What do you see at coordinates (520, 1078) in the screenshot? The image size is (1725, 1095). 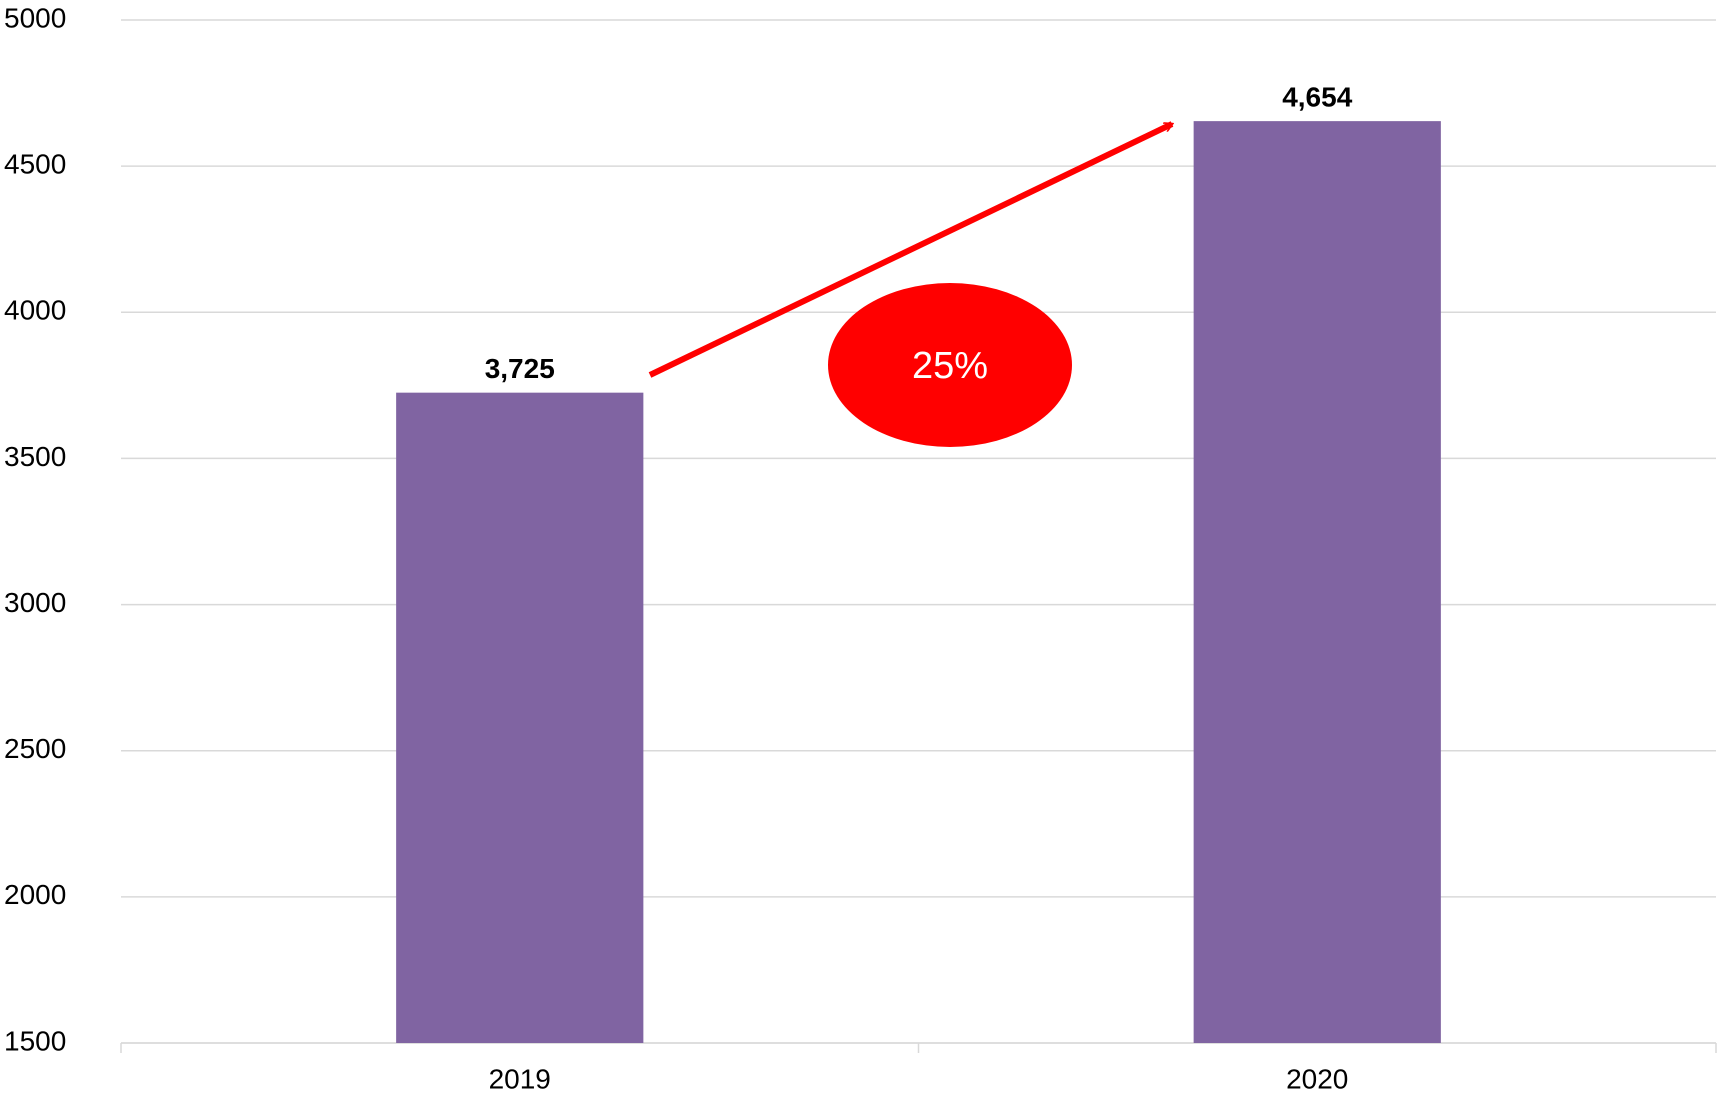 I see `x-tick-label: 2019` at bounding box center [520, 1078].